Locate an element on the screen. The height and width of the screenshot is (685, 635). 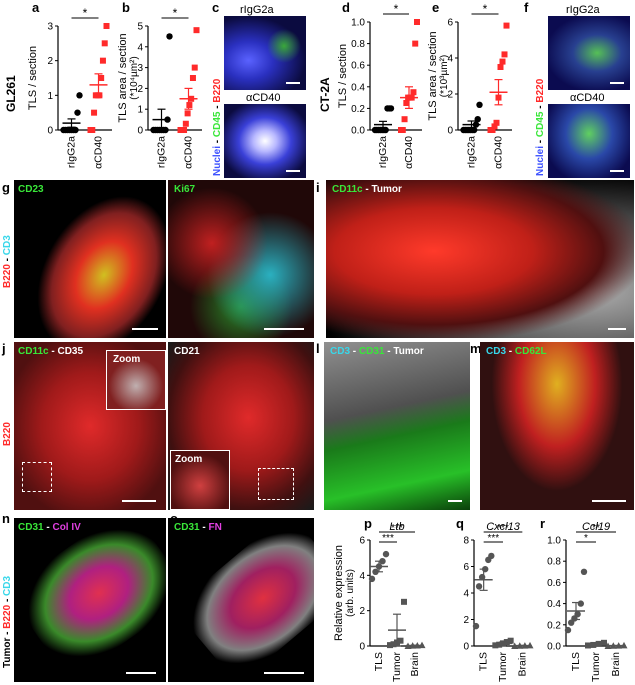
y-axis-units: (*10⁴µm²) is located at coordinates (134, 77).